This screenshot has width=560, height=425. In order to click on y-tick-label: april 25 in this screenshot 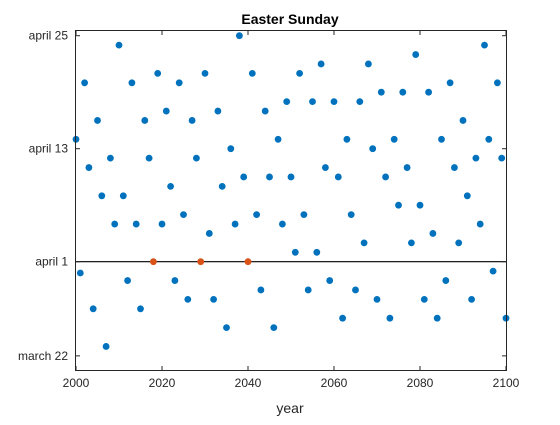, I will do `click(49, 36)`.